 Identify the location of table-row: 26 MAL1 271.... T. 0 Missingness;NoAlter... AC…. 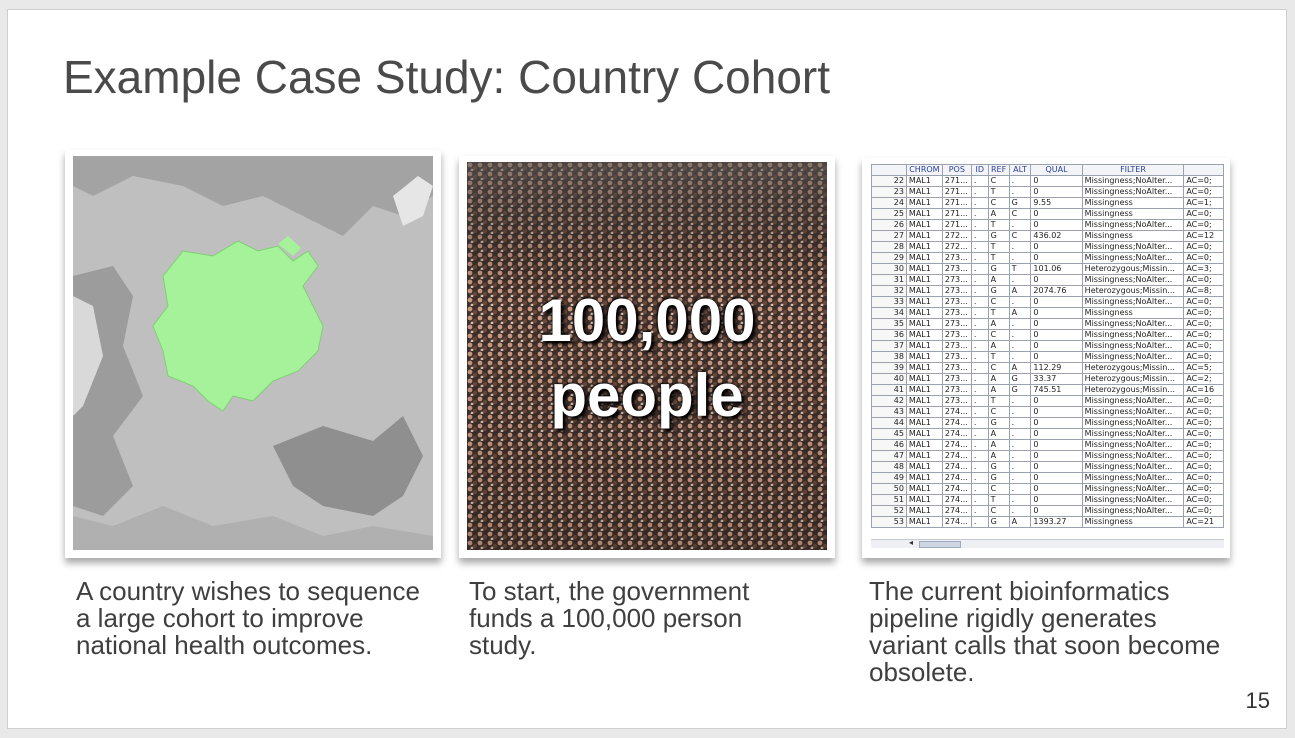
(1047, 225).